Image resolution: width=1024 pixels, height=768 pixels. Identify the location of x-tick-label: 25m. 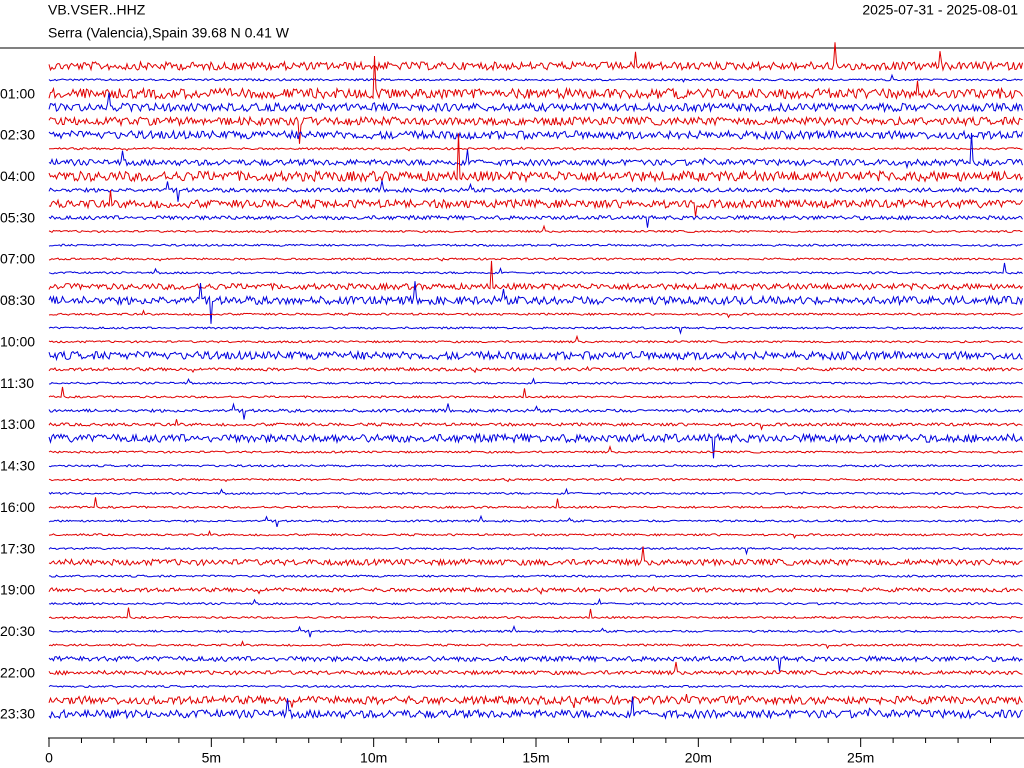
(860, 758).